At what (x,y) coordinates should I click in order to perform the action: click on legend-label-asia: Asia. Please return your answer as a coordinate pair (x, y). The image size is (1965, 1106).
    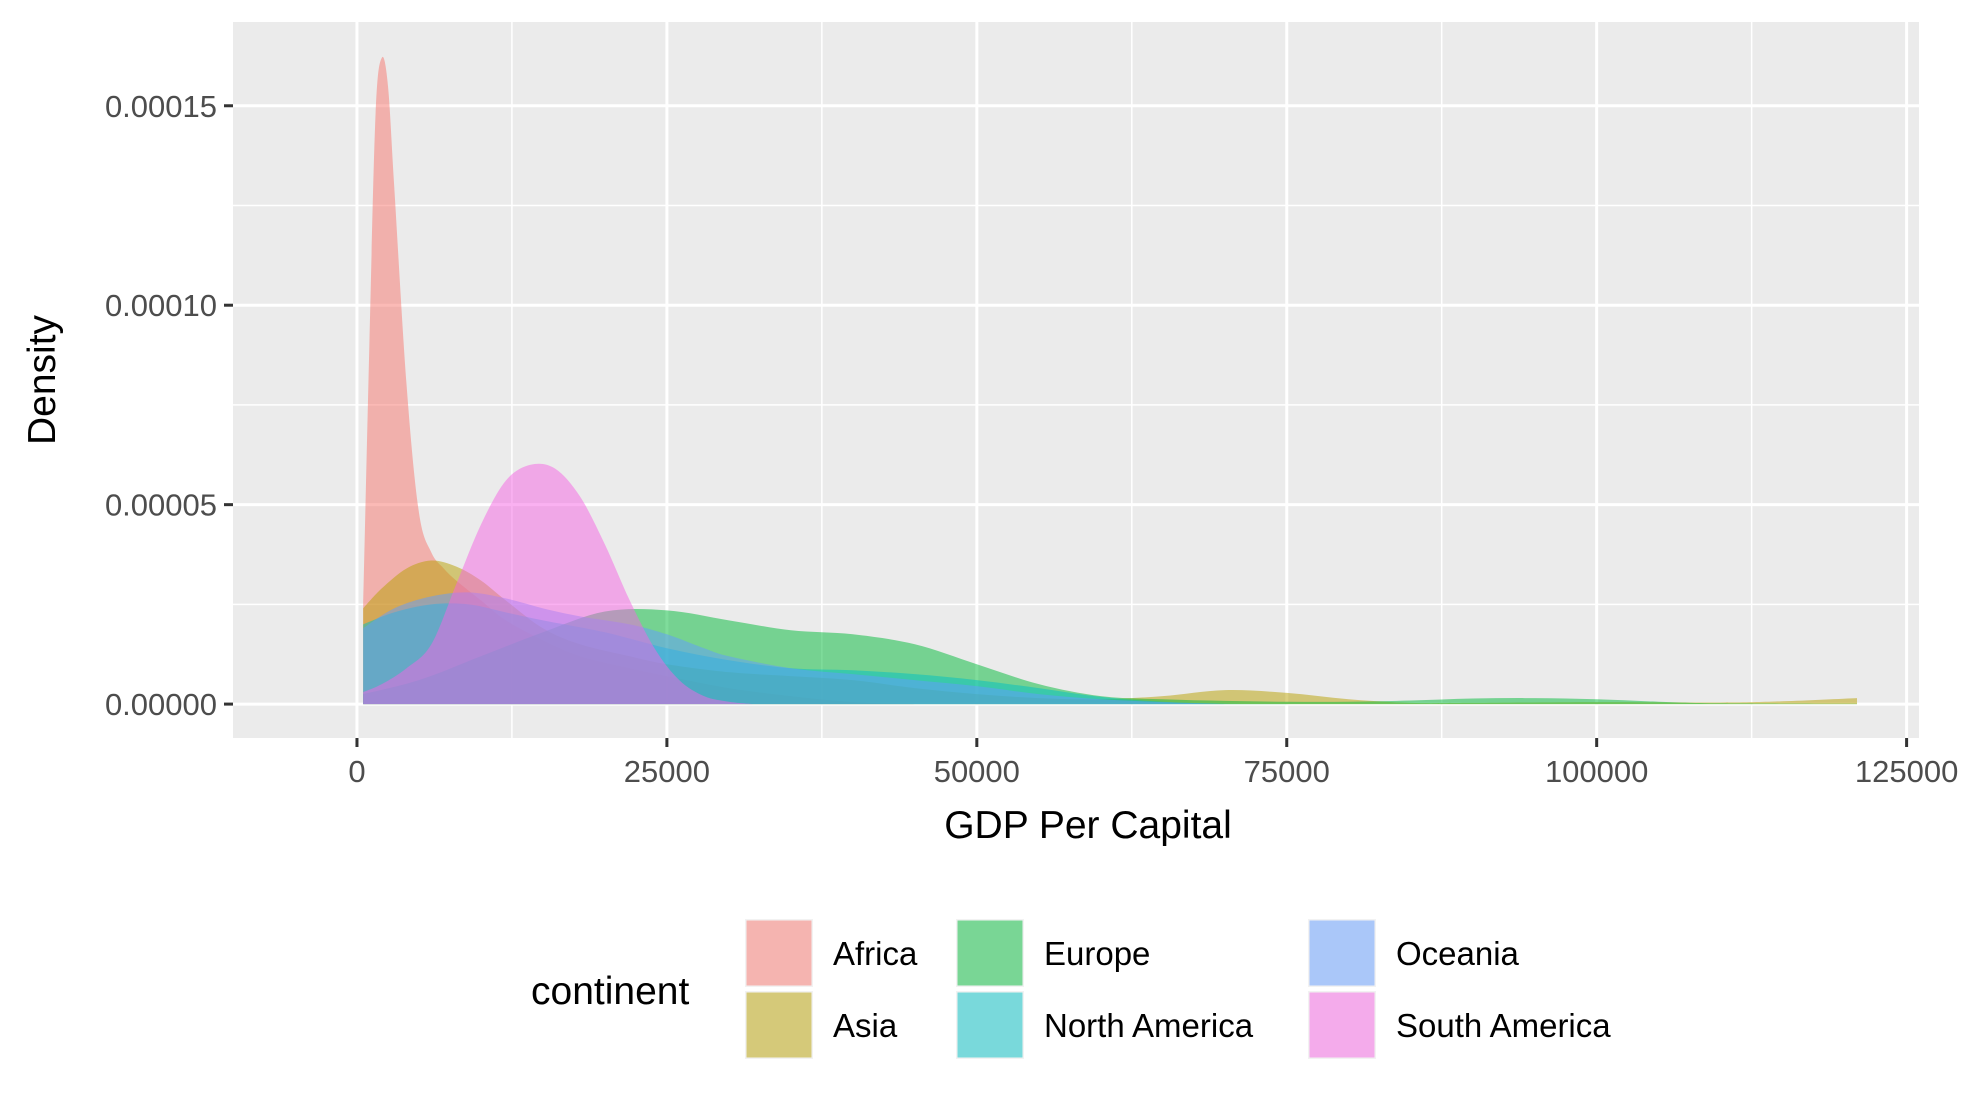
    Looking at the image, I should click on (865, 1025).